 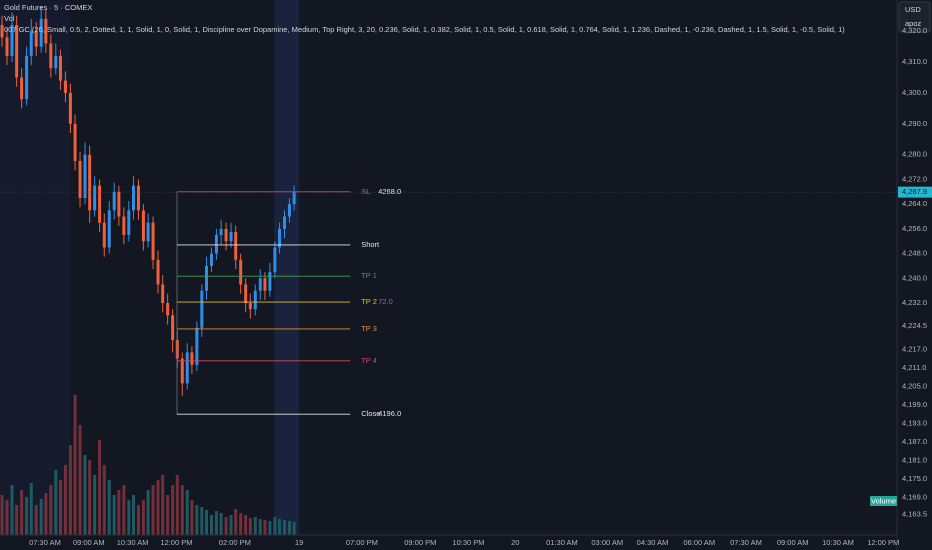 I want to click on y-tick-label: 4,217.0, so click(x=914, y=348).